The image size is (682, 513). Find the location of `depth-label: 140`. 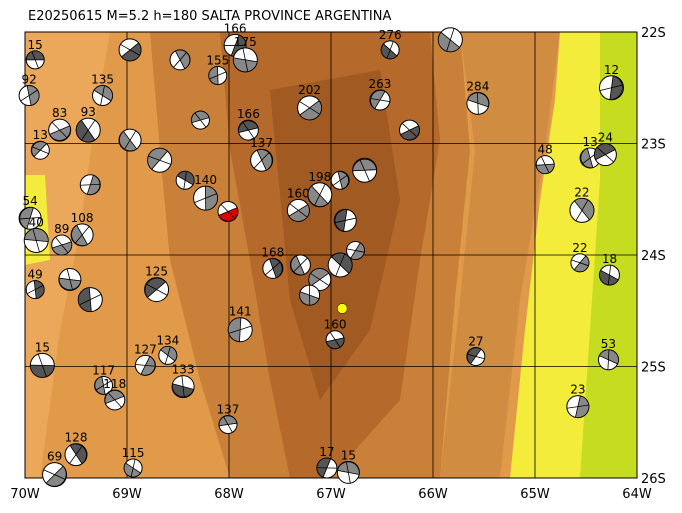

depth-label: 140 is located at coordinates (205, 180).